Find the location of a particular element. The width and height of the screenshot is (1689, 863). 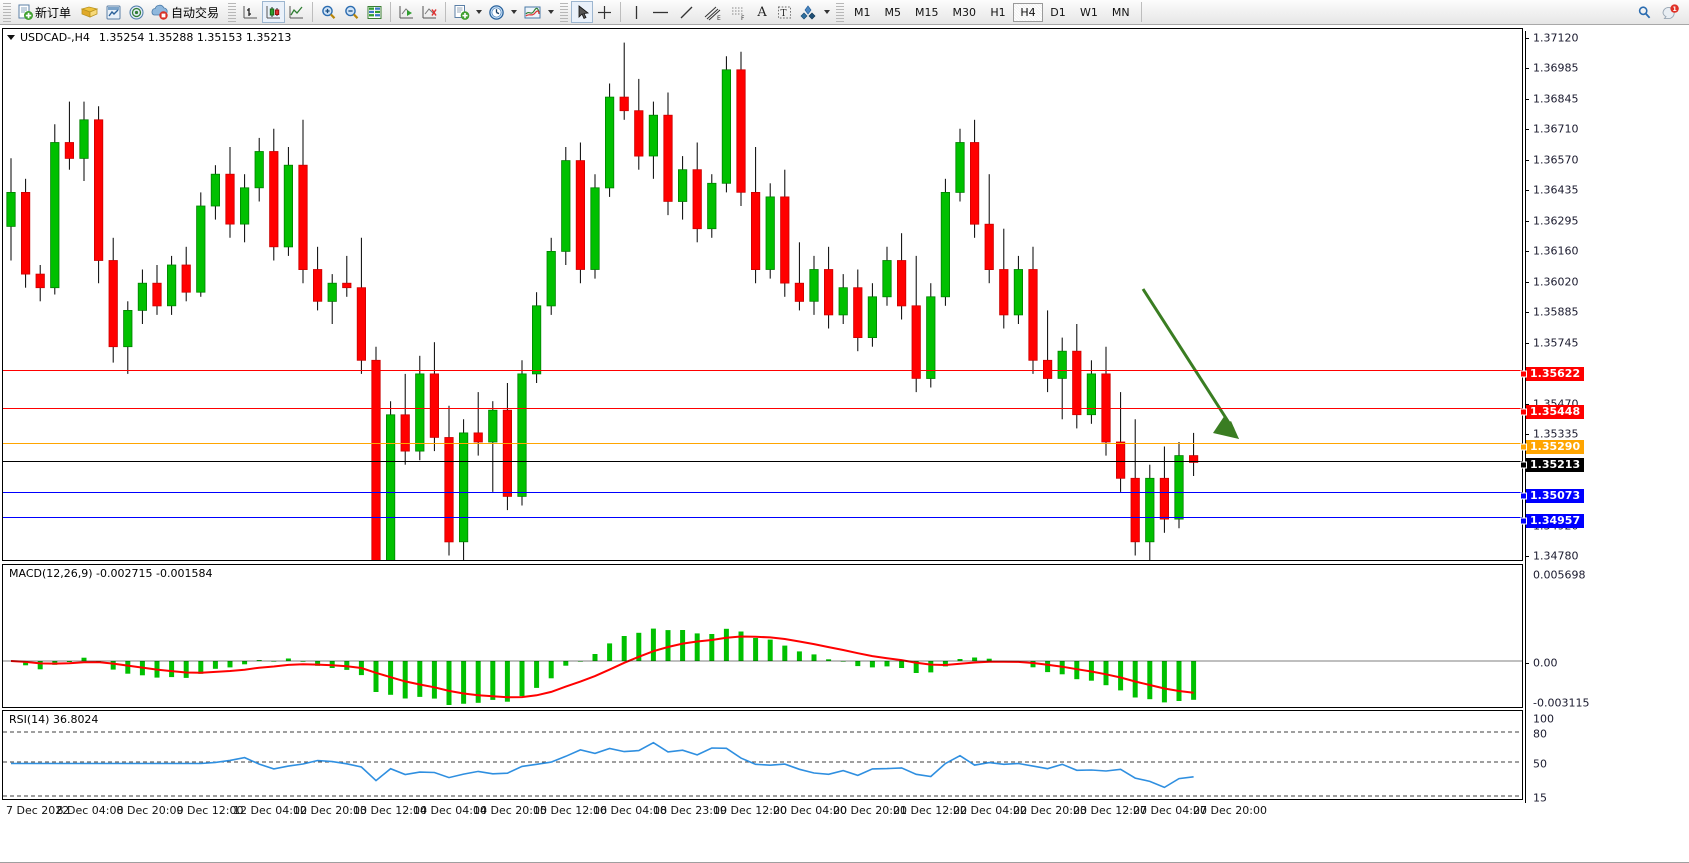

auto-trading-button: 自动交易 is located at coordinates (186, 12).